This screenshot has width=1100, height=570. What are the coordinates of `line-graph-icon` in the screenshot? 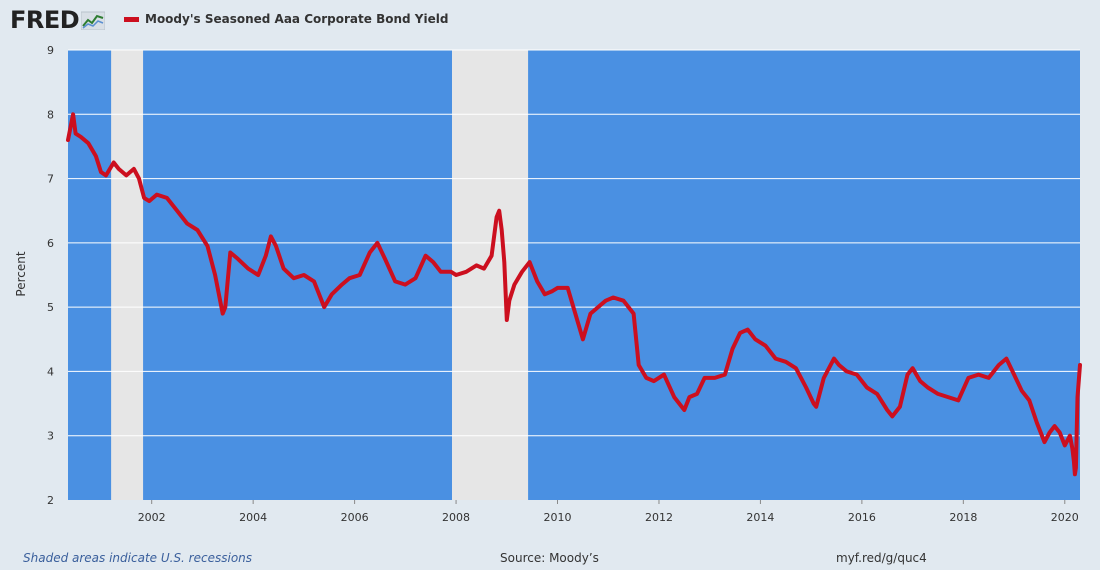 It's located at (93, 20).